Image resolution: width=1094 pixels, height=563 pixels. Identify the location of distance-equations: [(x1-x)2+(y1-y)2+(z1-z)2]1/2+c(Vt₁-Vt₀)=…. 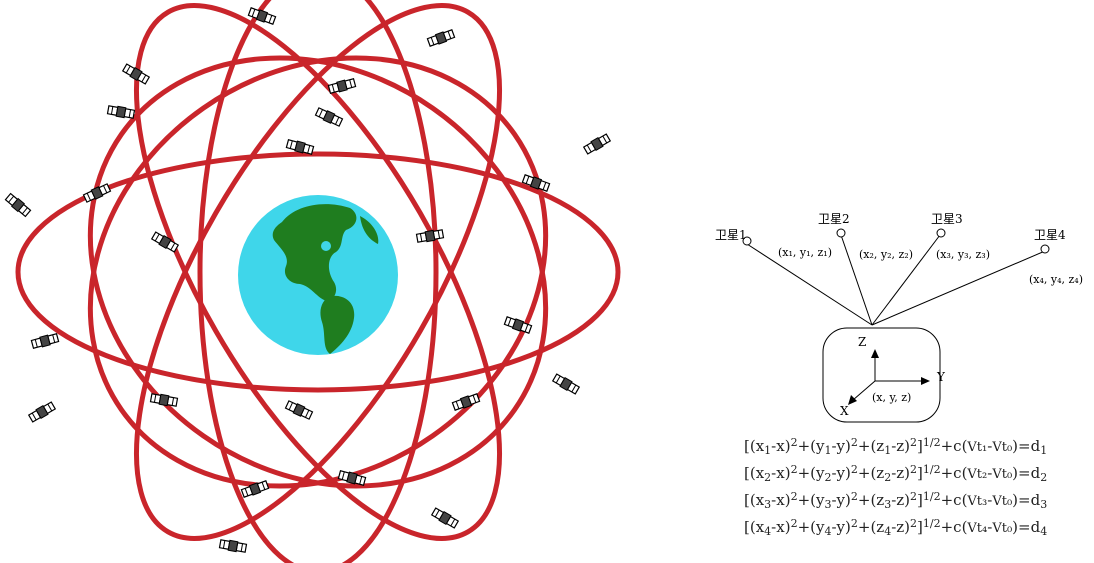
(895, 487).